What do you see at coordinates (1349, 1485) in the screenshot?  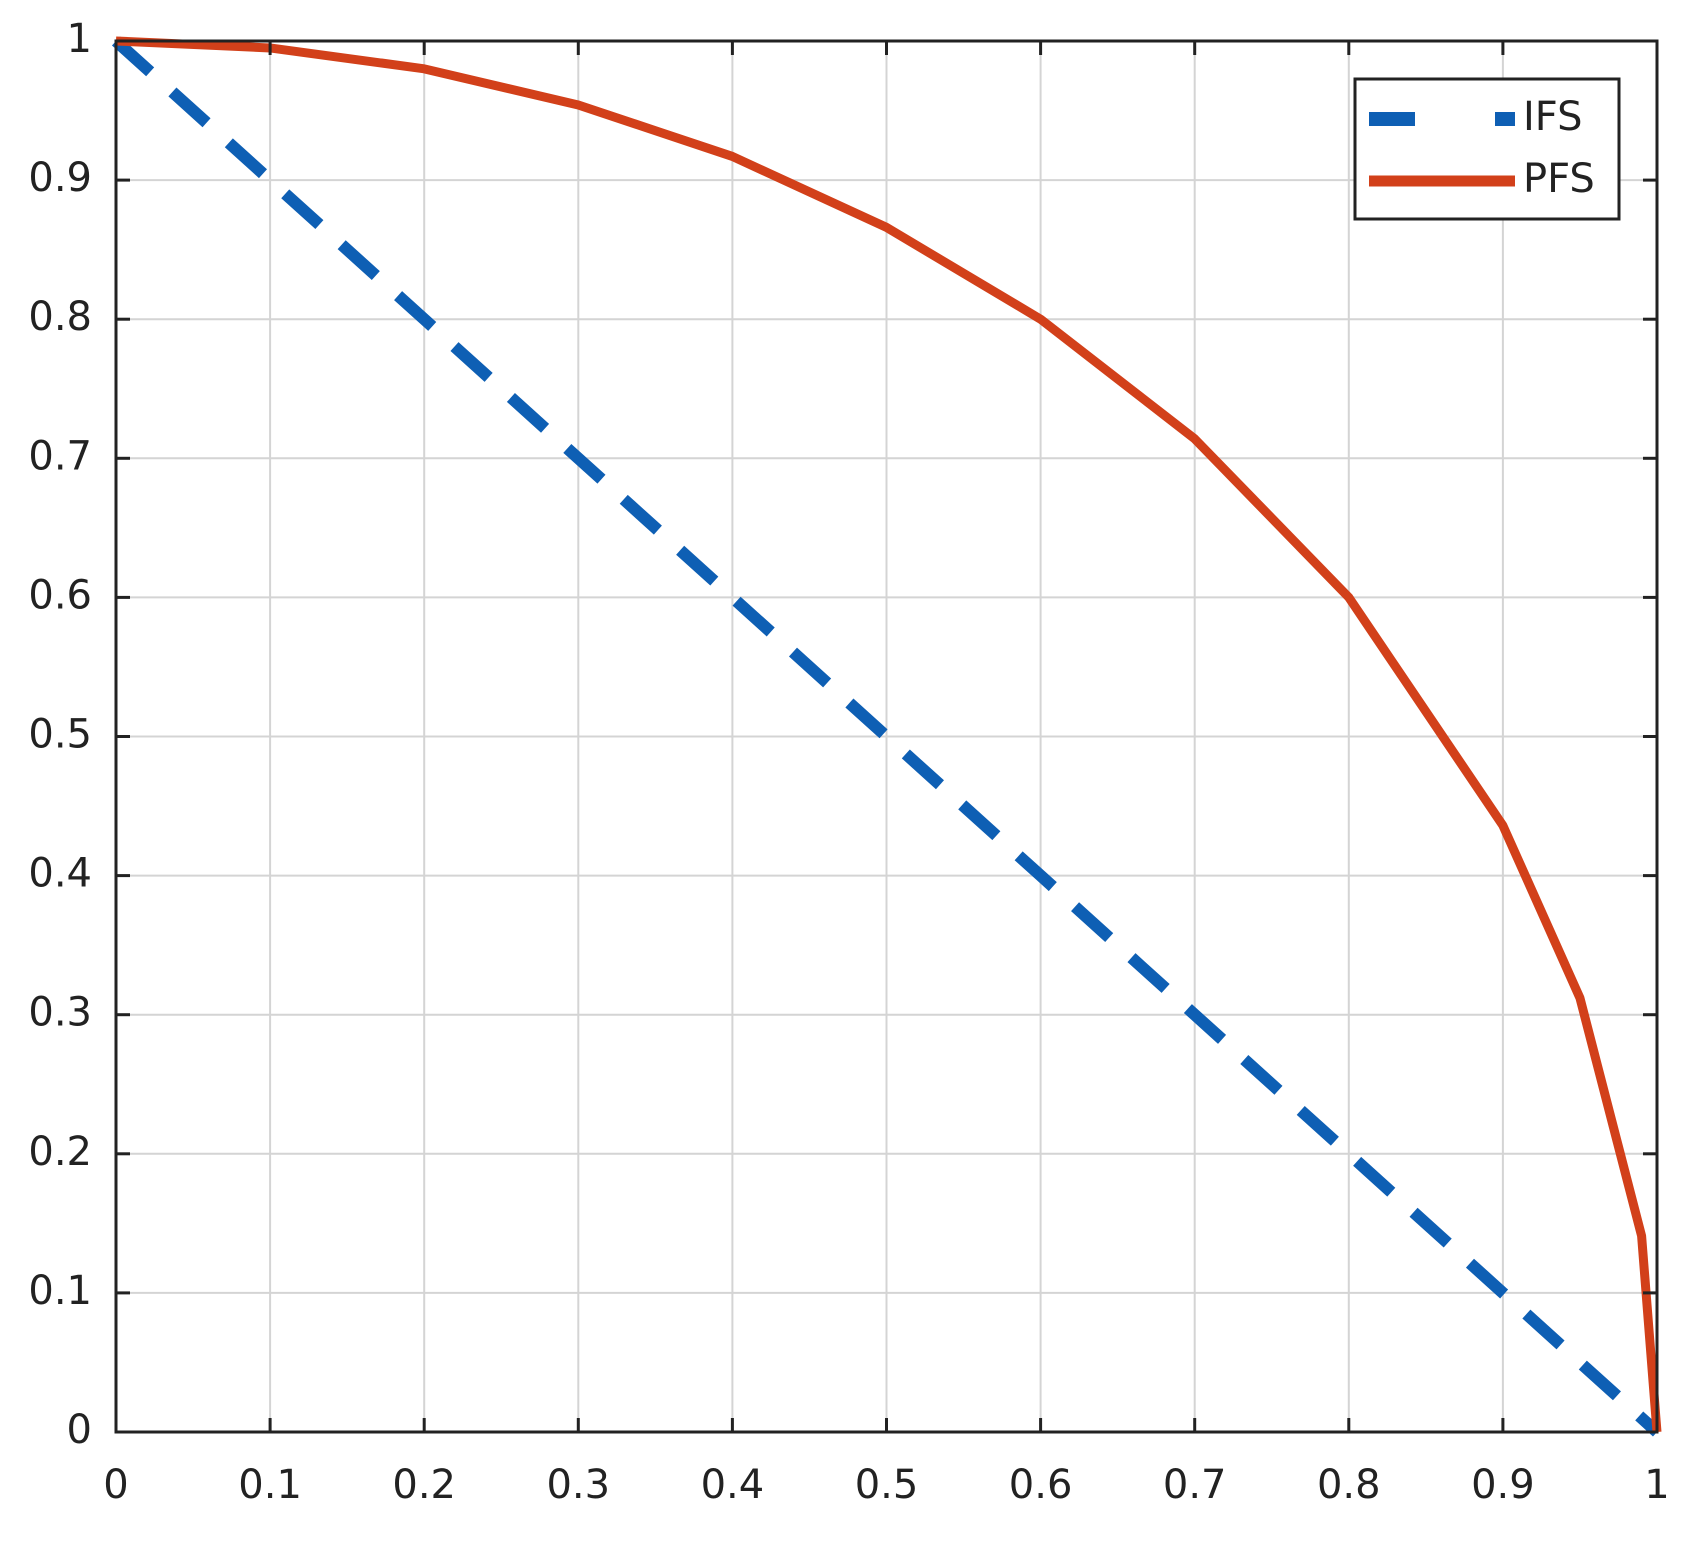 I see `x-tick-label: 0.8` at bounding box center [1349, 1485].